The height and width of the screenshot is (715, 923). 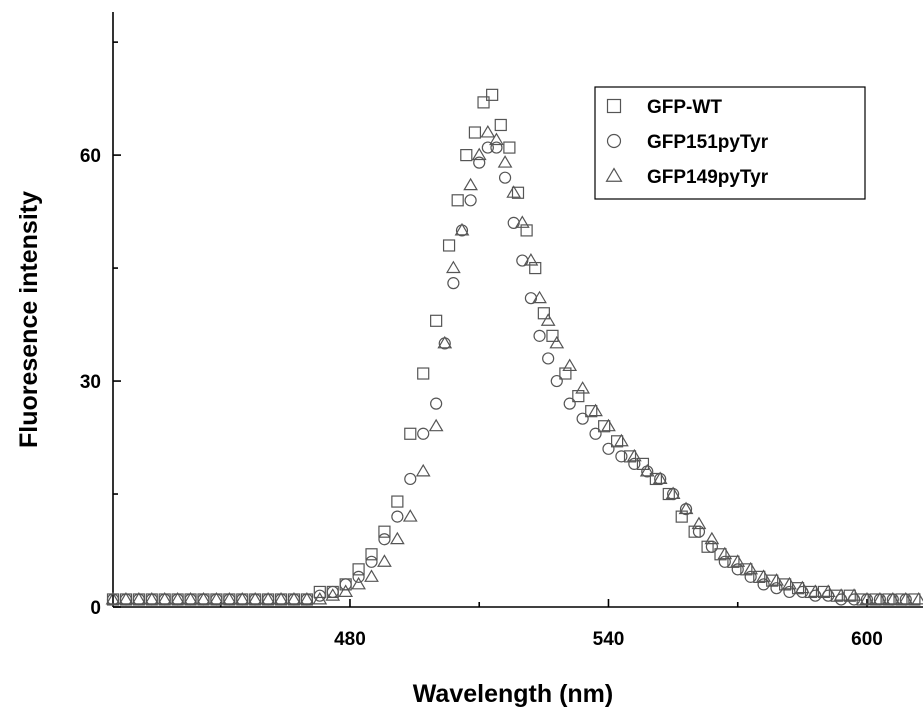 I want to click on legend-entry: GFP151pyTyr, so click(x=687, y=142).